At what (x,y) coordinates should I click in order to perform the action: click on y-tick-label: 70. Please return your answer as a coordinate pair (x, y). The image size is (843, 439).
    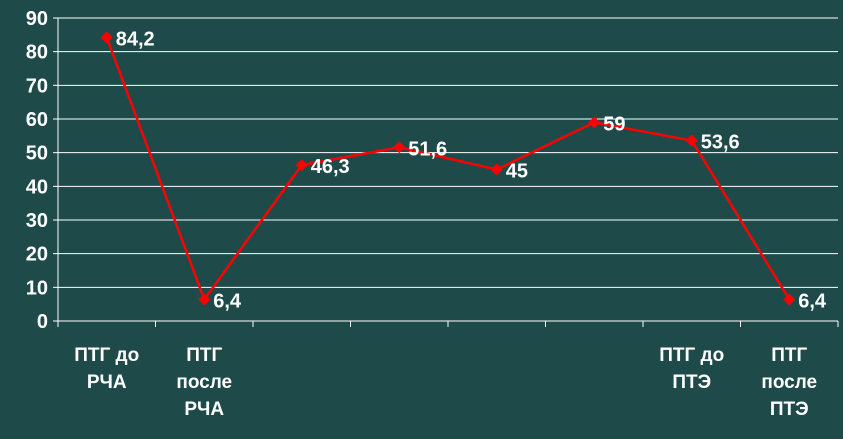
    Looking at the image, I should click on (37, 86).